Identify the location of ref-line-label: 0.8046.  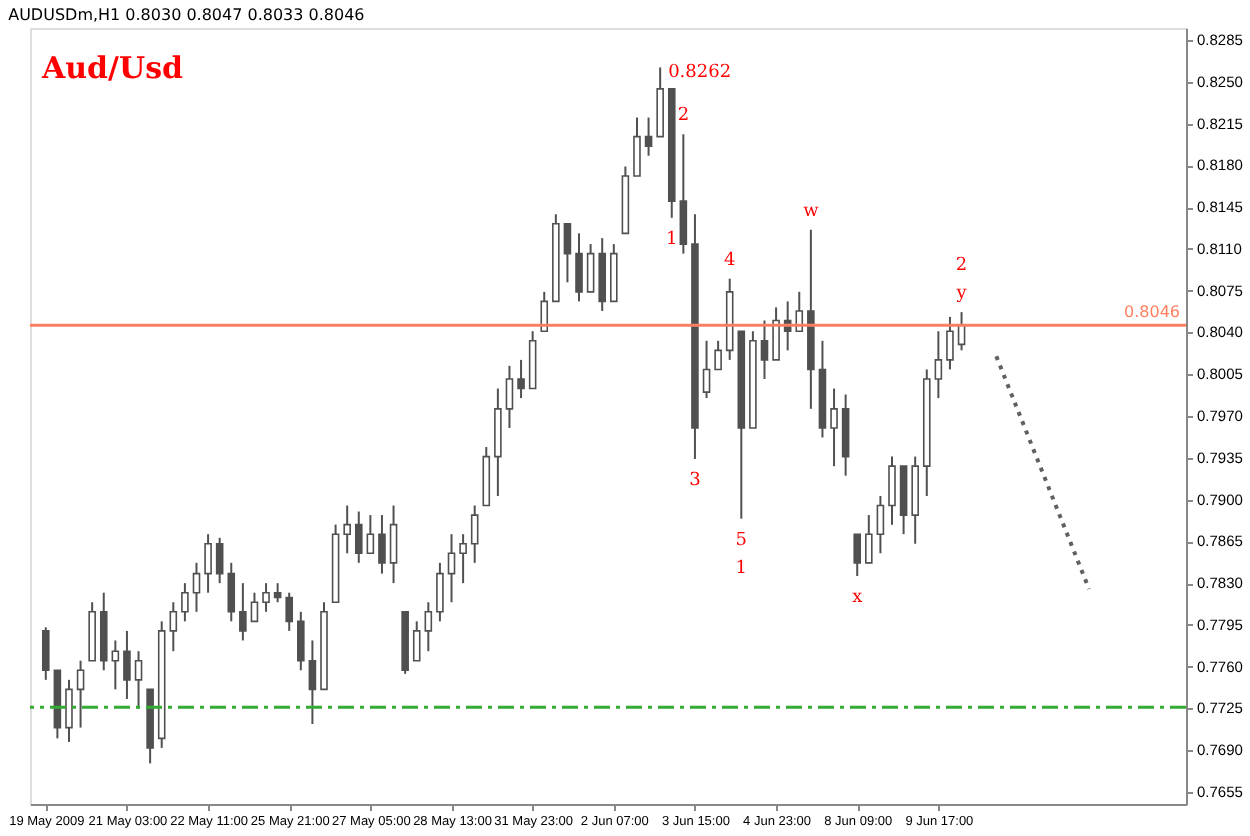
(1152, 312).